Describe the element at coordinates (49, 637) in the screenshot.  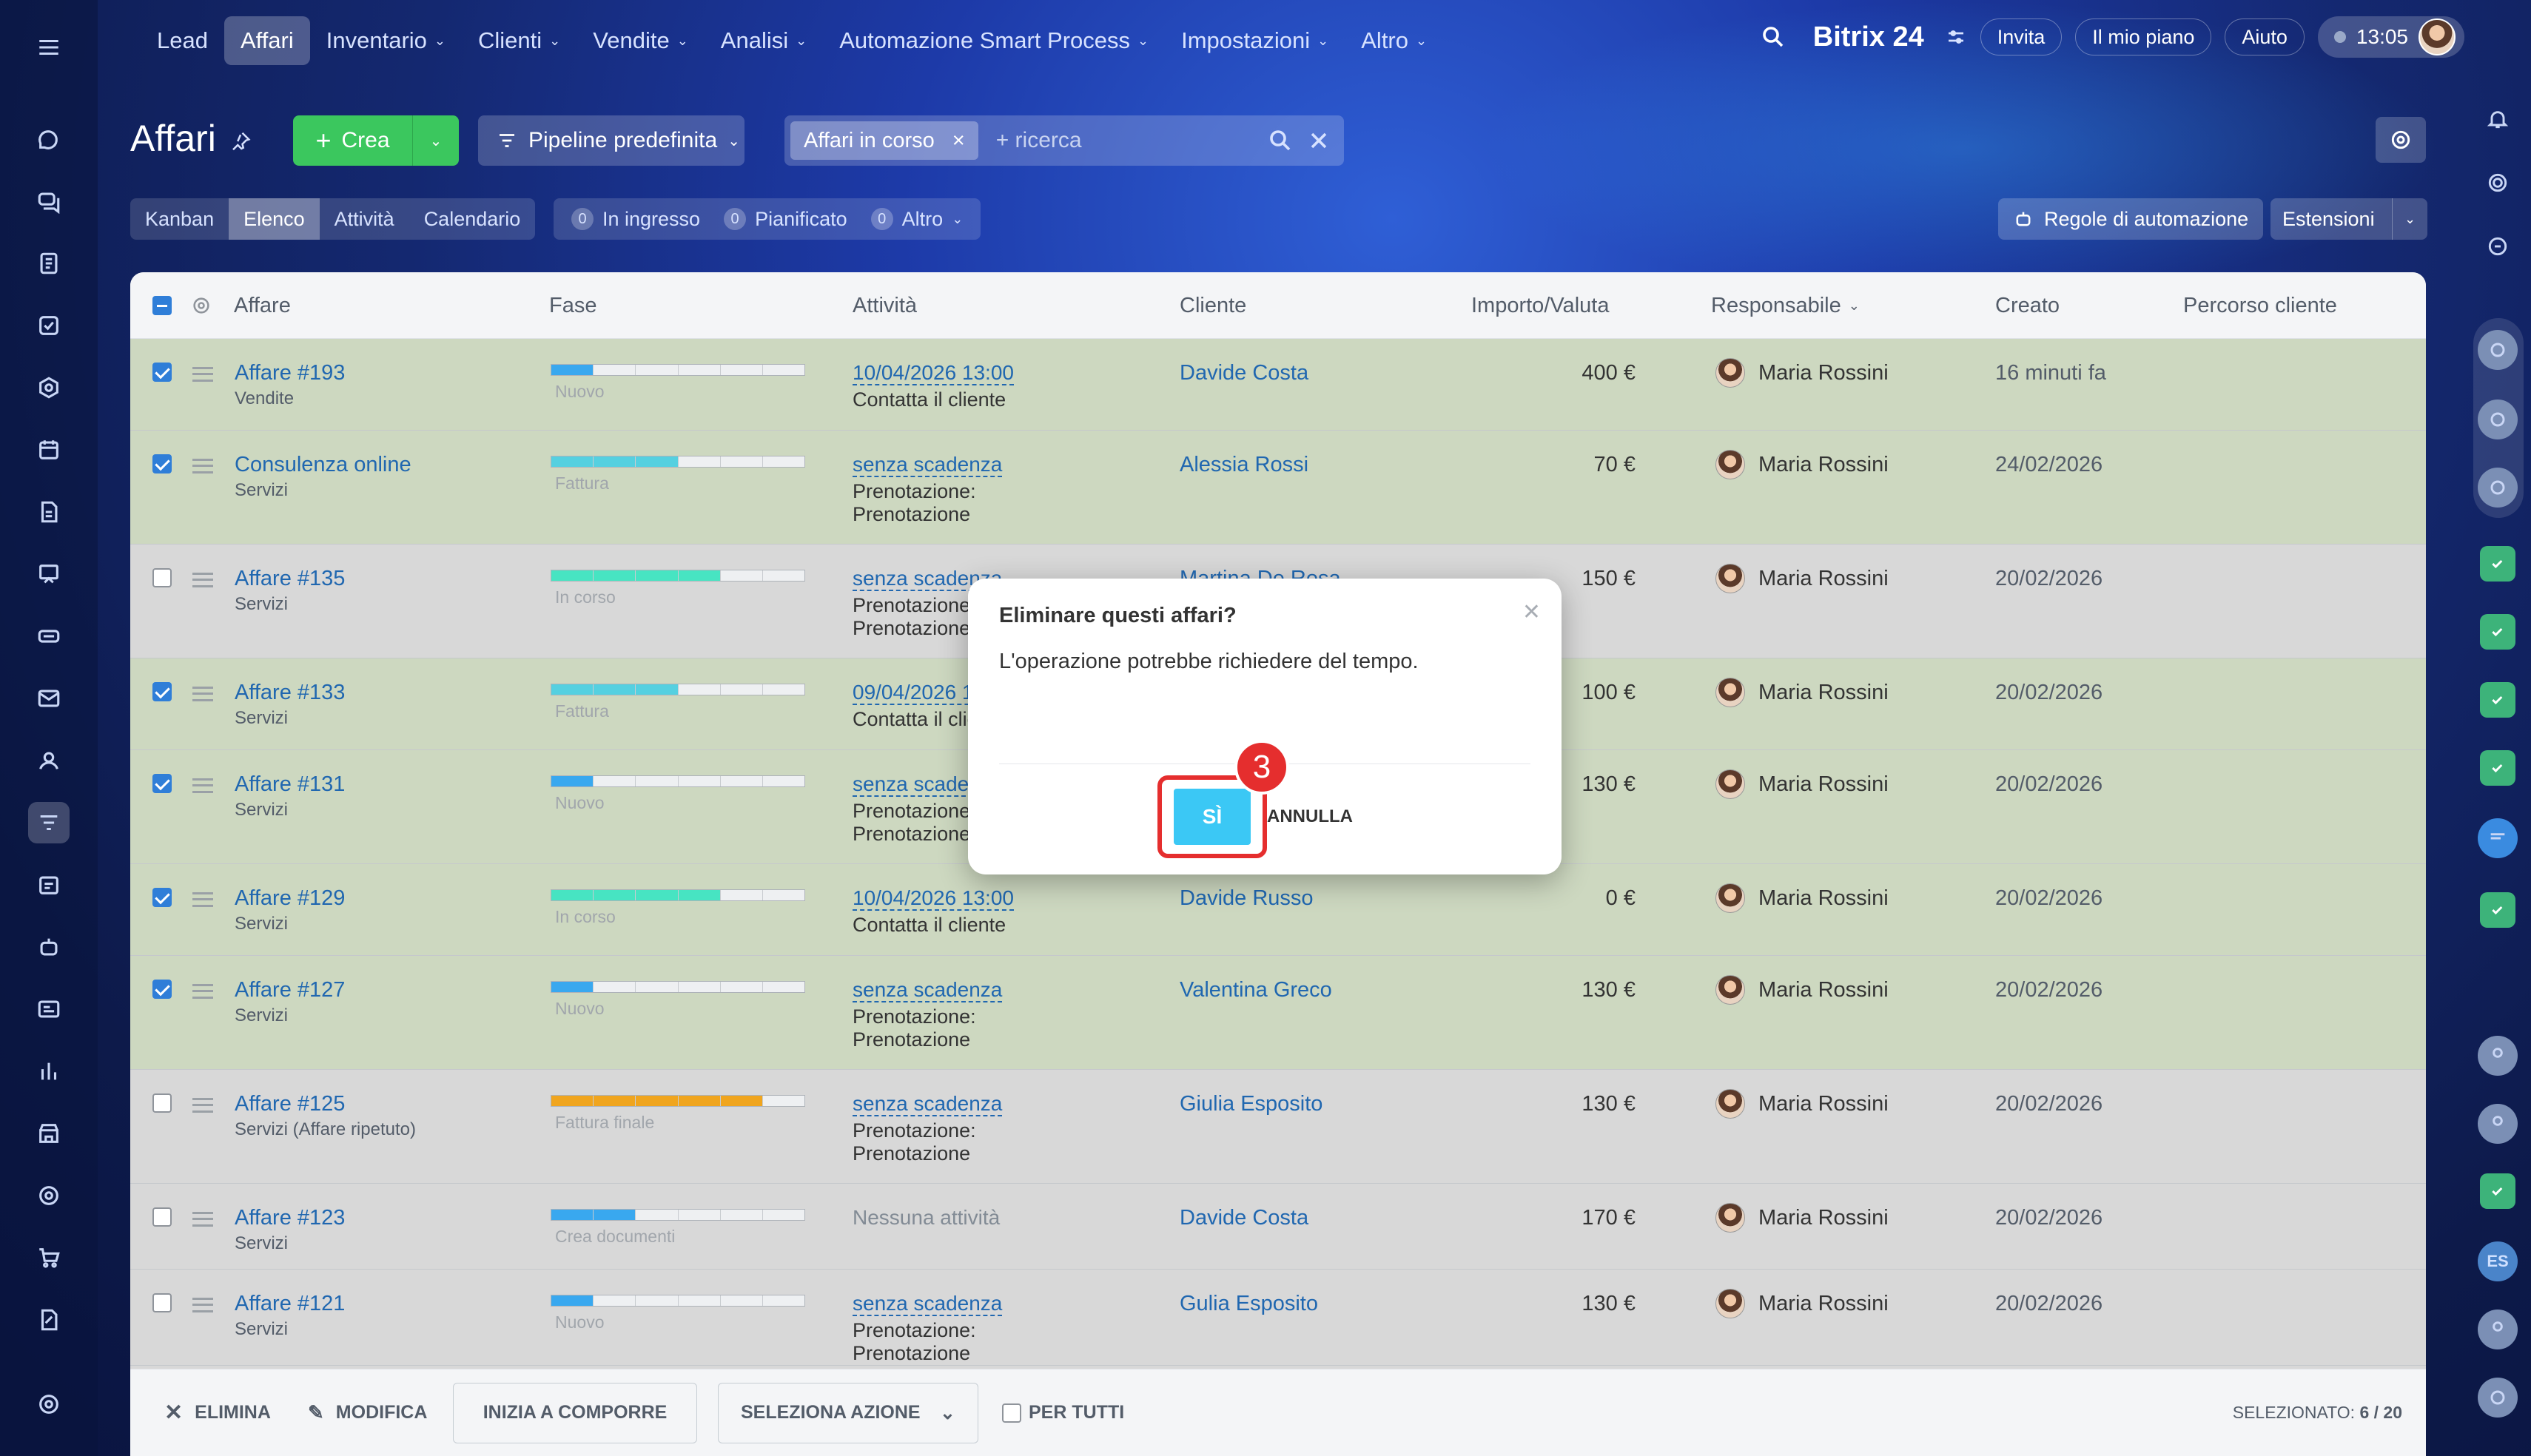
I see `drive-icon` at that location.